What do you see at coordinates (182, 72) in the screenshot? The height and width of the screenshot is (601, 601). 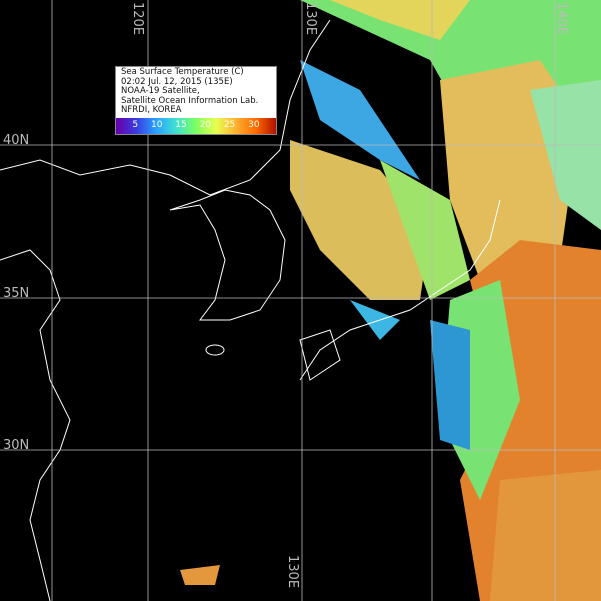 I see `legend-title: Sea Surface Temperature (C)` at bounding box center [182, 72].